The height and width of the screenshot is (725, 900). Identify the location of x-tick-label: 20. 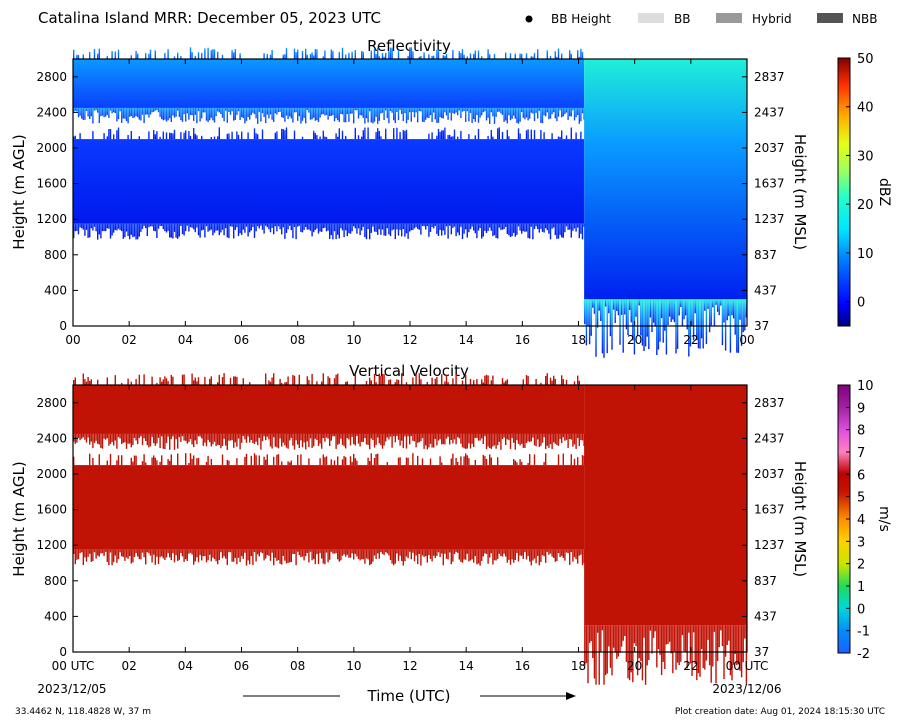
(634, 666).